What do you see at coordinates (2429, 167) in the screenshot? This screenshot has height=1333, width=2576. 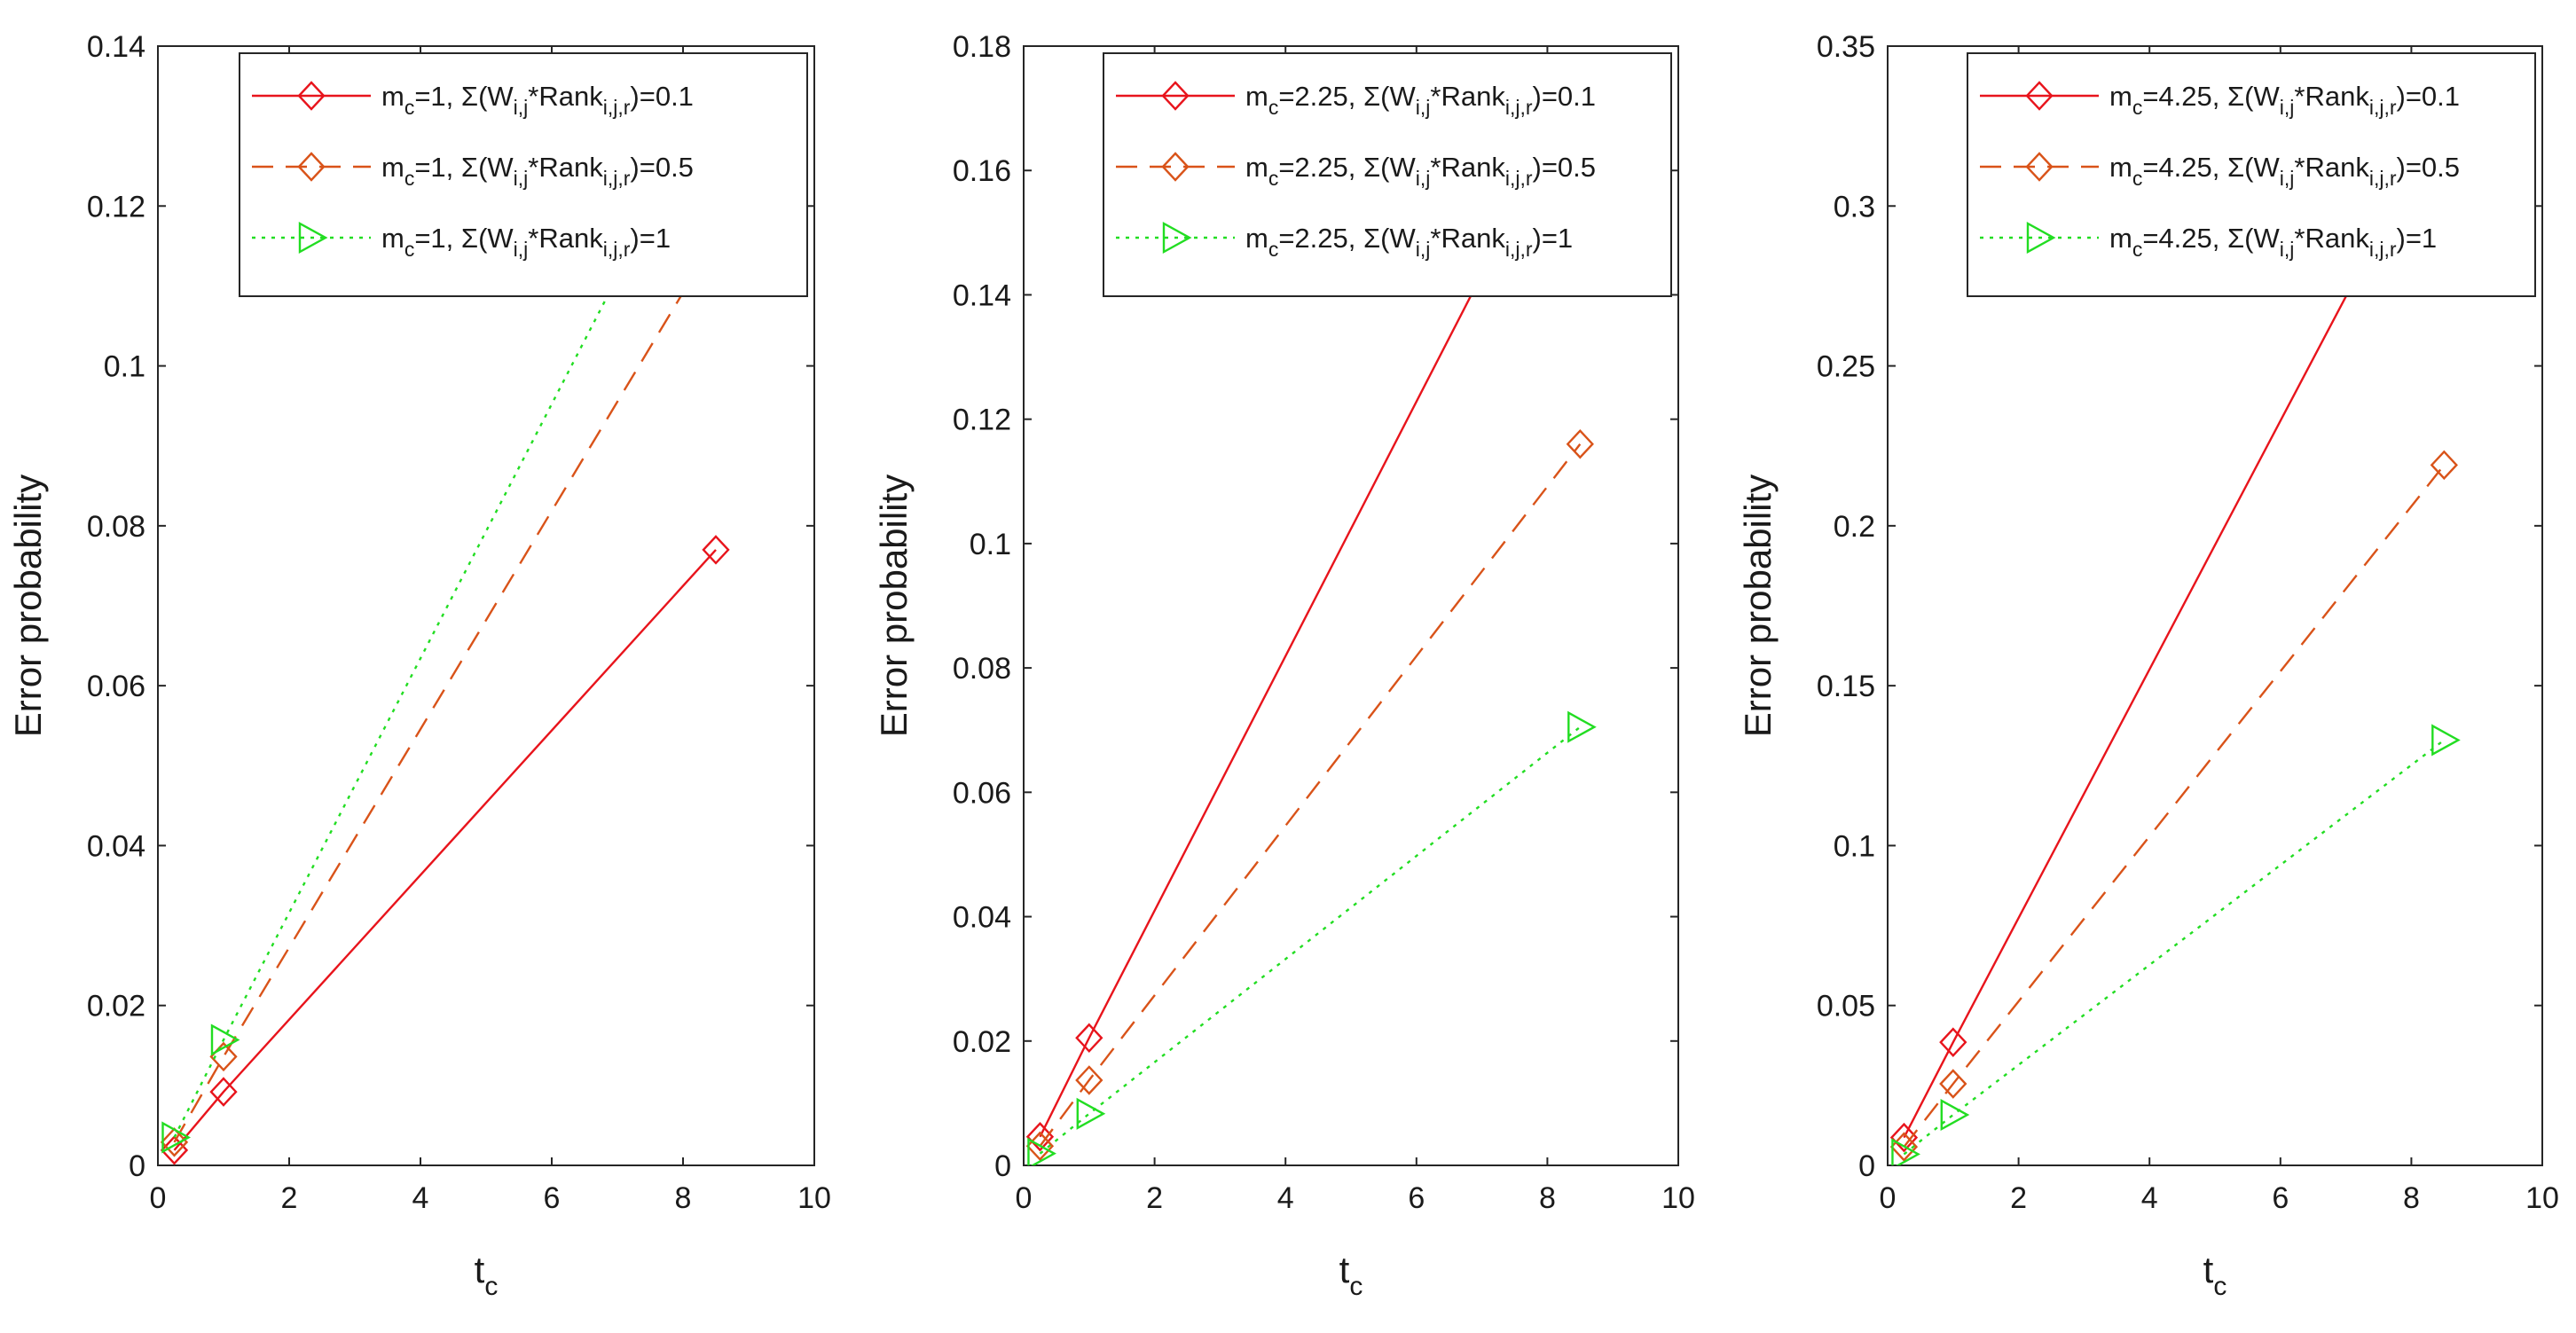 I see `legend-text-part: )=0.5` at bounding box center [2429, 167].